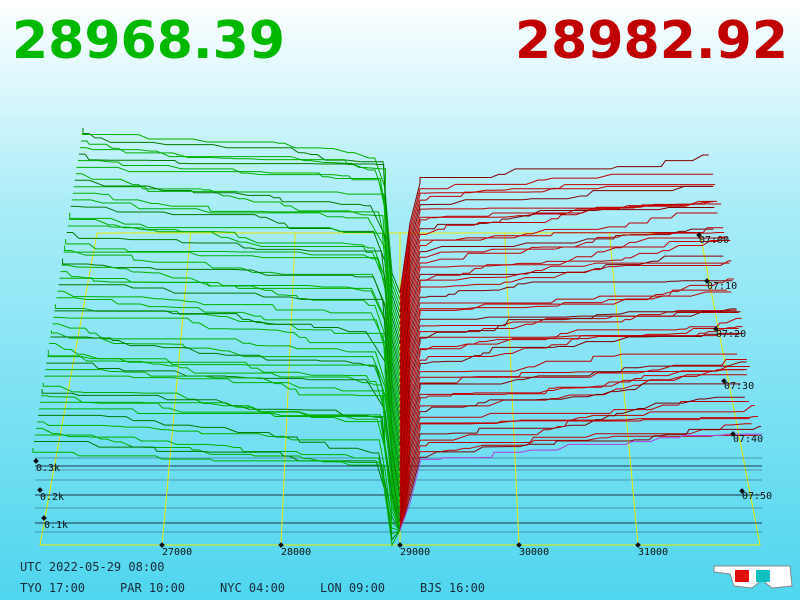  I want to click on time-label: 07:10, so click(722, 286).